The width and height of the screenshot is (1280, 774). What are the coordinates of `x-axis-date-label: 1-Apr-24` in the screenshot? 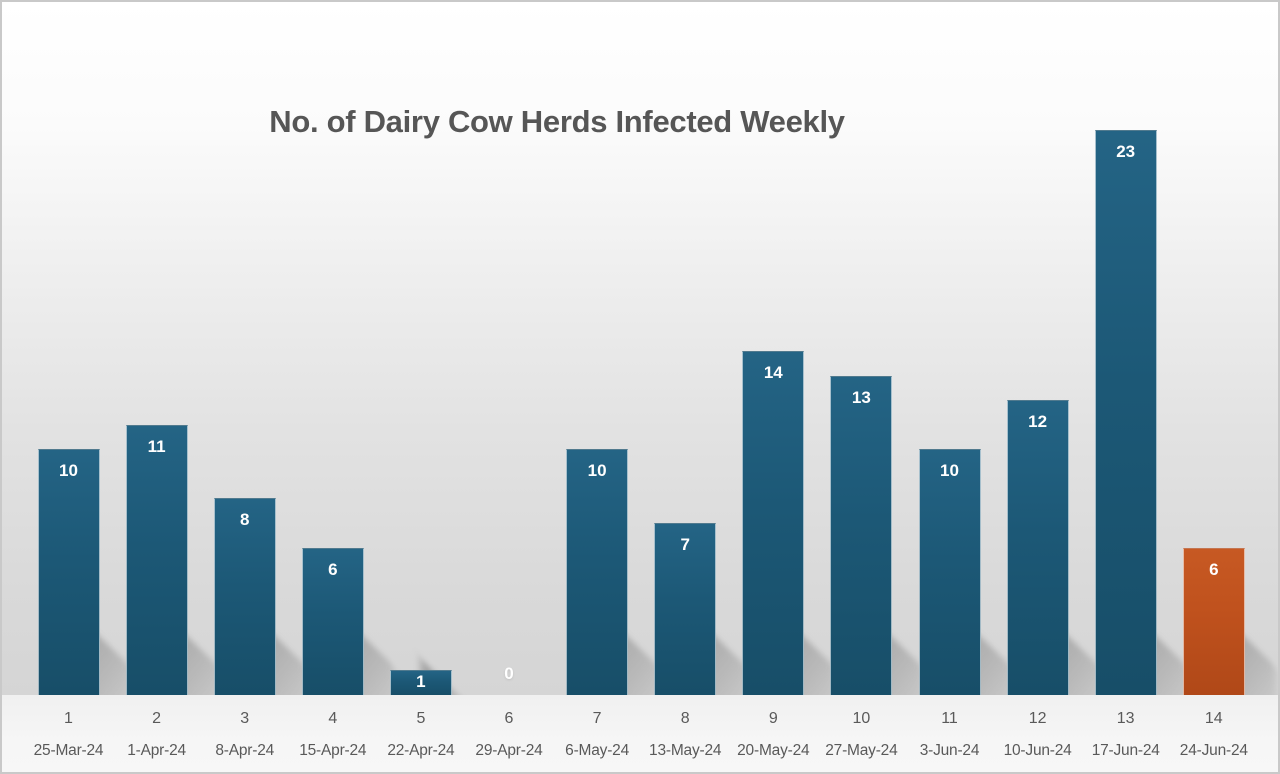 It's located at (156, 750).